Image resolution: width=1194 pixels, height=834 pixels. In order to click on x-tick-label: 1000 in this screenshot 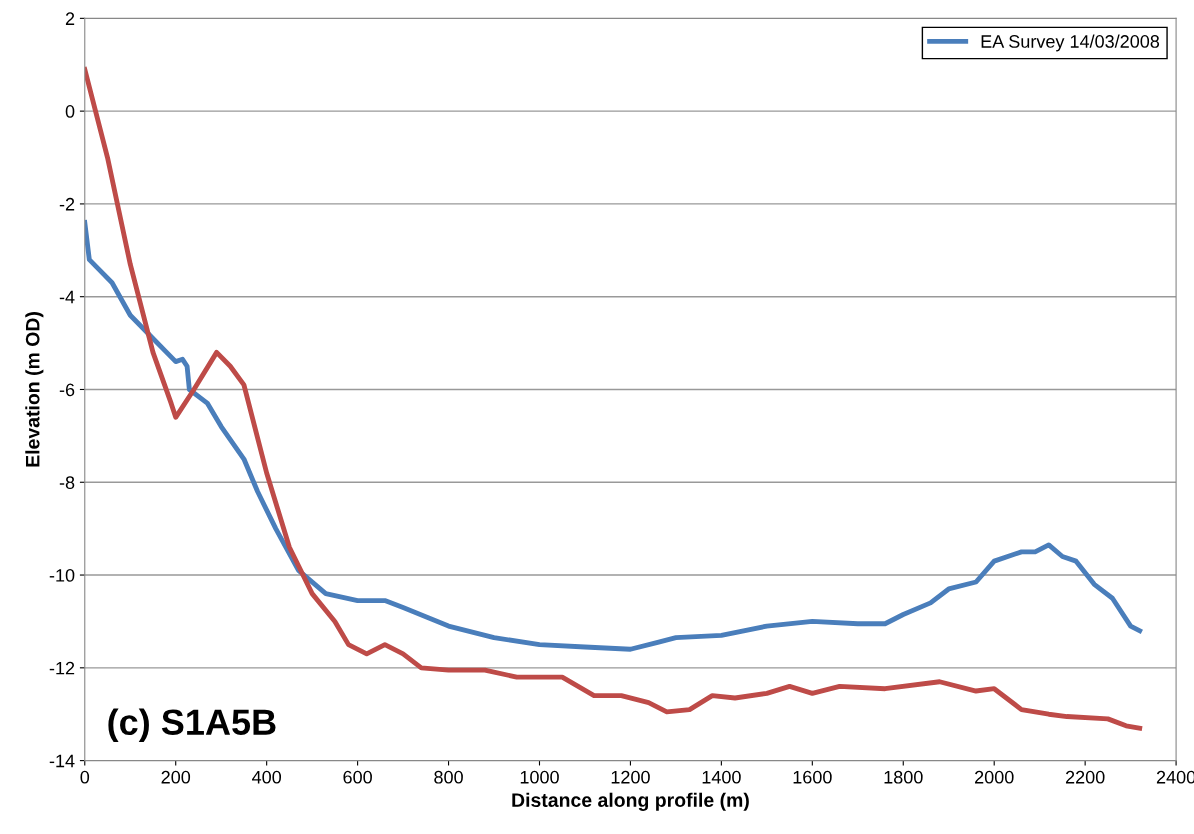, I will do `click(539, 777)`.